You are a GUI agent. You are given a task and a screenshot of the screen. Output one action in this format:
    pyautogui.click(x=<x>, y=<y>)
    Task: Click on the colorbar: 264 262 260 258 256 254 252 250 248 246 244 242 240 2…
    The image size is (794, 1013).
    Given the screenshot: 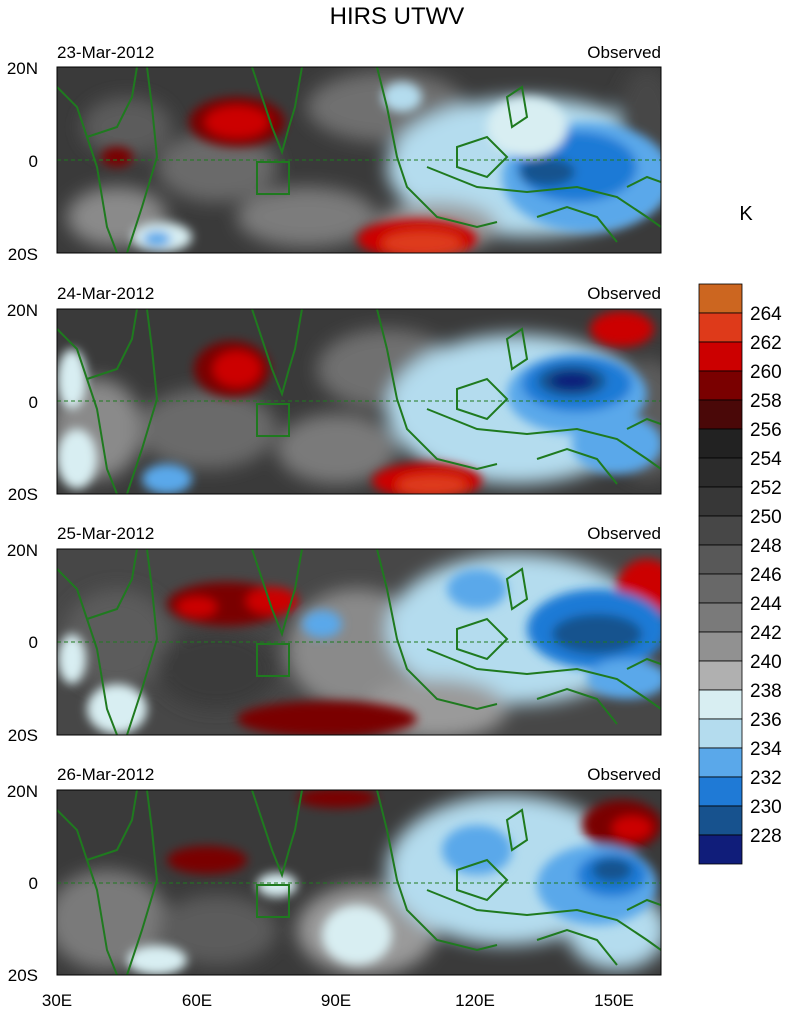 What is the action you would take?
    pyautogui.click(x=740, y=574)
    